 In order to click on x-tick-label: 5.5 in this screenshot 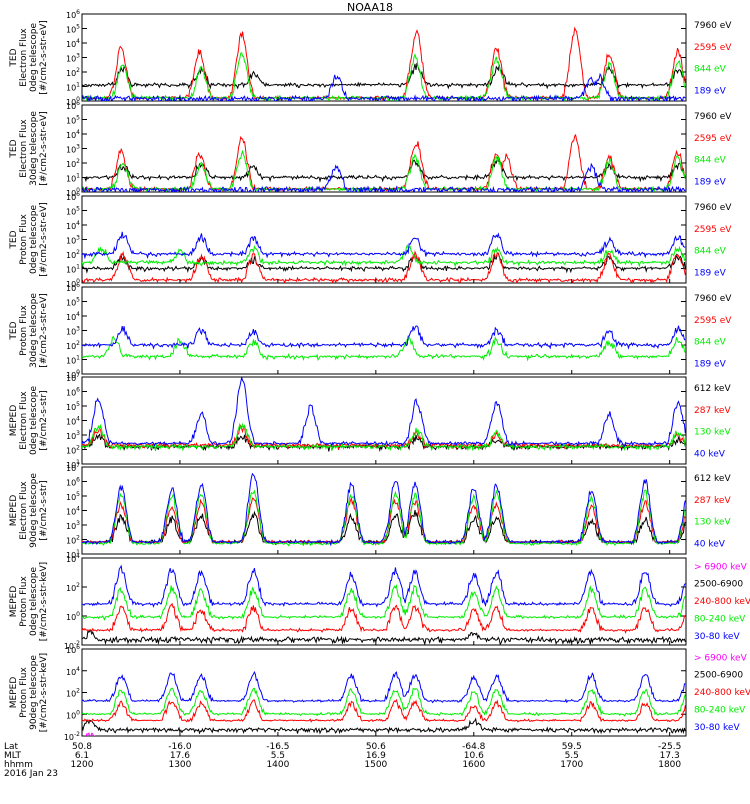, I will do `click(278, 756)`.